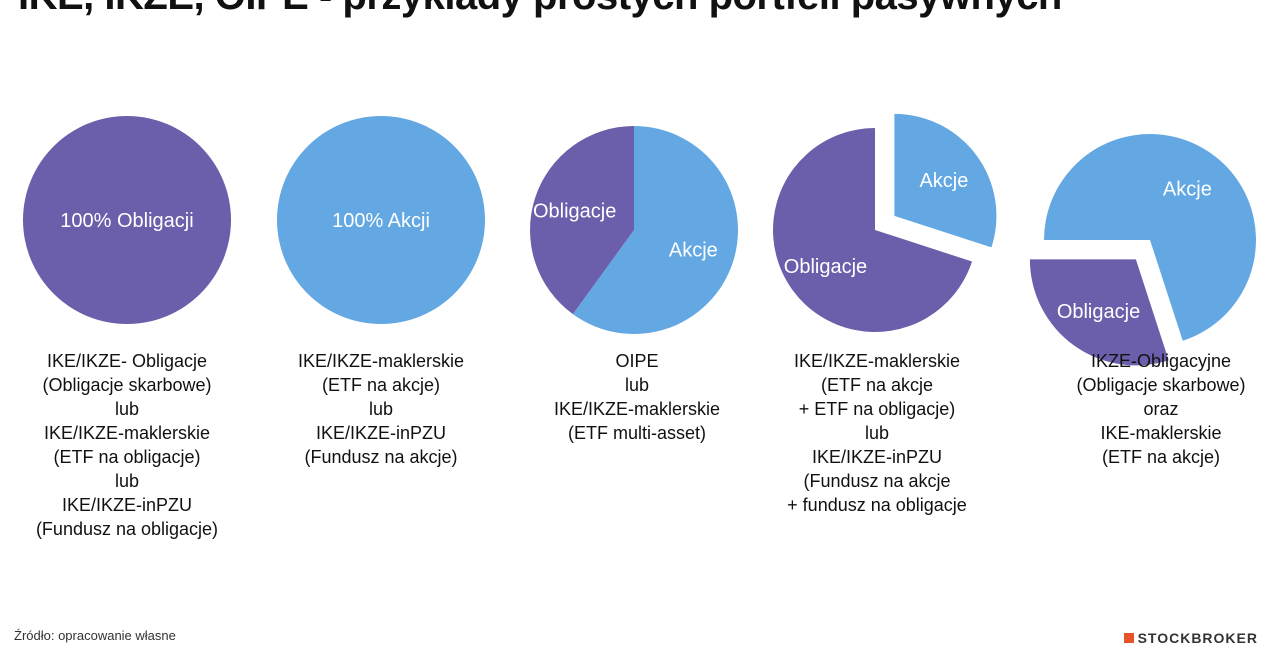 This screenshot has height=646, width=1280. Describe the element at coordinates (127, 385) in the screenshot. I see `col1-line: (Obligacje skarbowe)` at that location.